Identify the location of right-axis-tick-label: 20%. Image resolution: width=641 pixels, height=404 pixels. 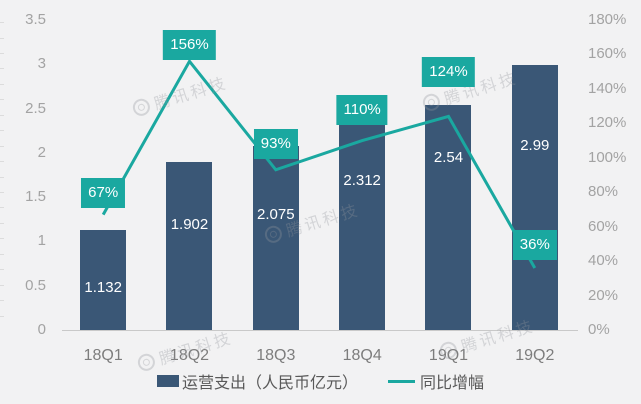
(603, 295).